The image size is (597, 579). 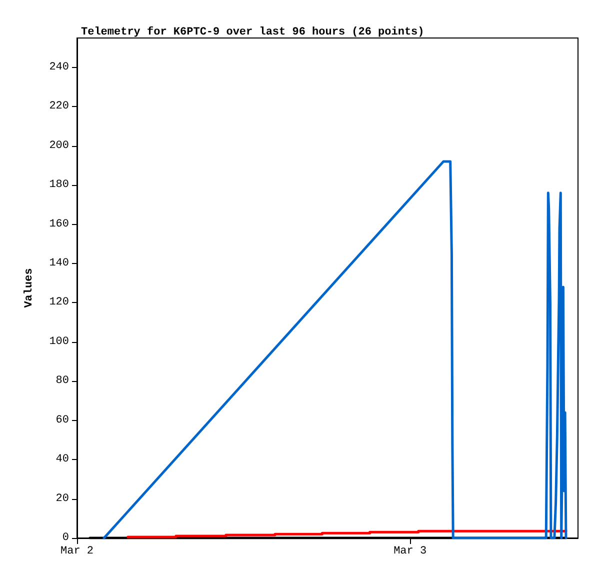 I want to click on y-tick-label: 160, so click(x=59, y=224).